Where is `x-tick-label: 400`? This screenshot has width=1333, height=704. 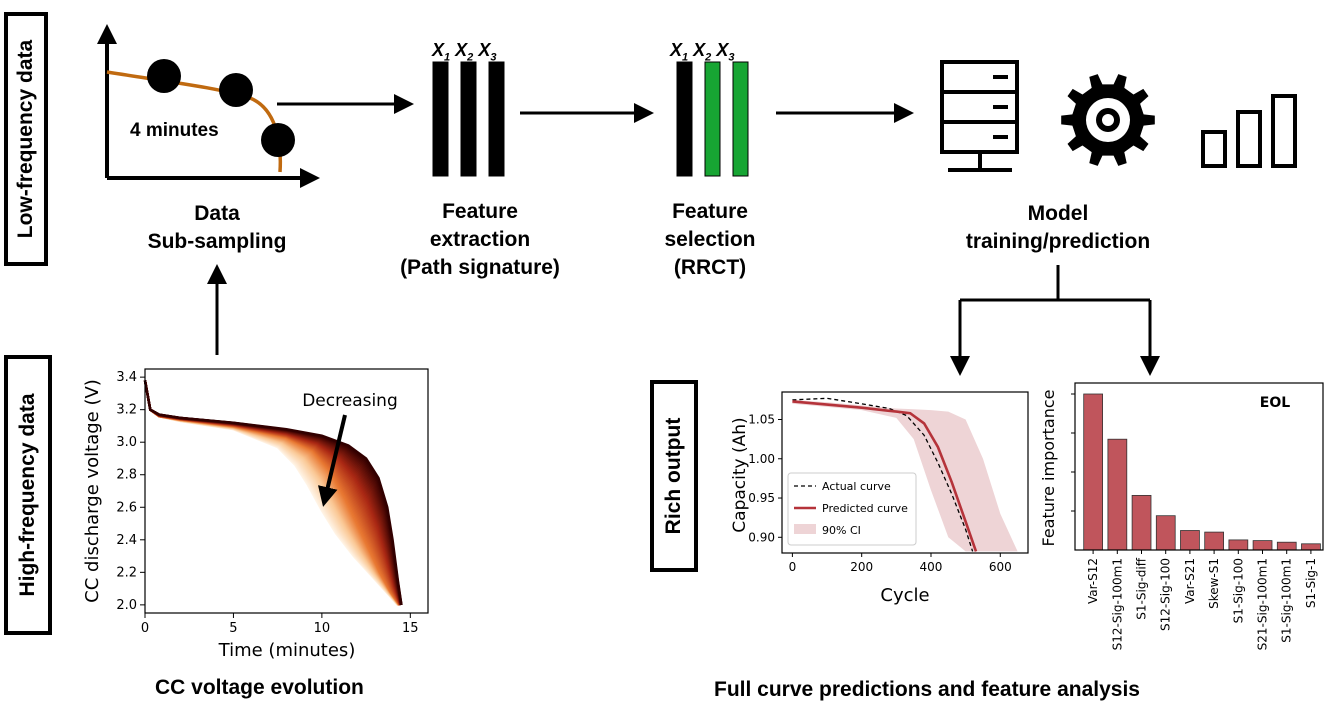
x-tick-label: 400 is located at coordinates (931, 567).